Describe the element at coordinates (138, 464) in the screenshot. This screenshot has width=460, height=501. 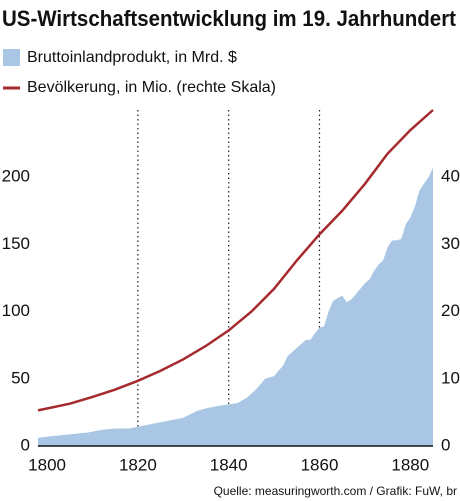
I see `x-tick-label: 1820` at that location.